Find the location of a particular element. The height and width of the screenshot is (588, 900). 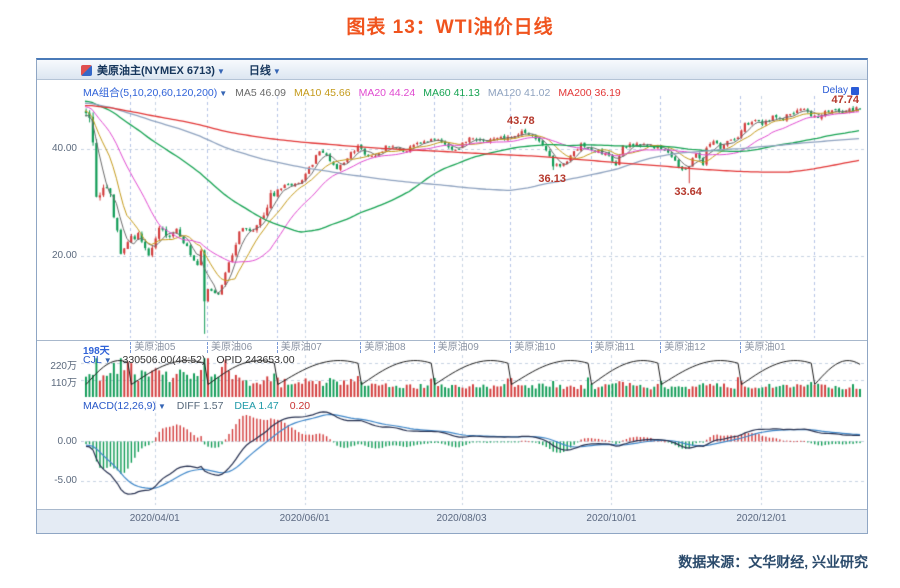

cjl-ytick: 220万 is located at coordinates (63, 366).